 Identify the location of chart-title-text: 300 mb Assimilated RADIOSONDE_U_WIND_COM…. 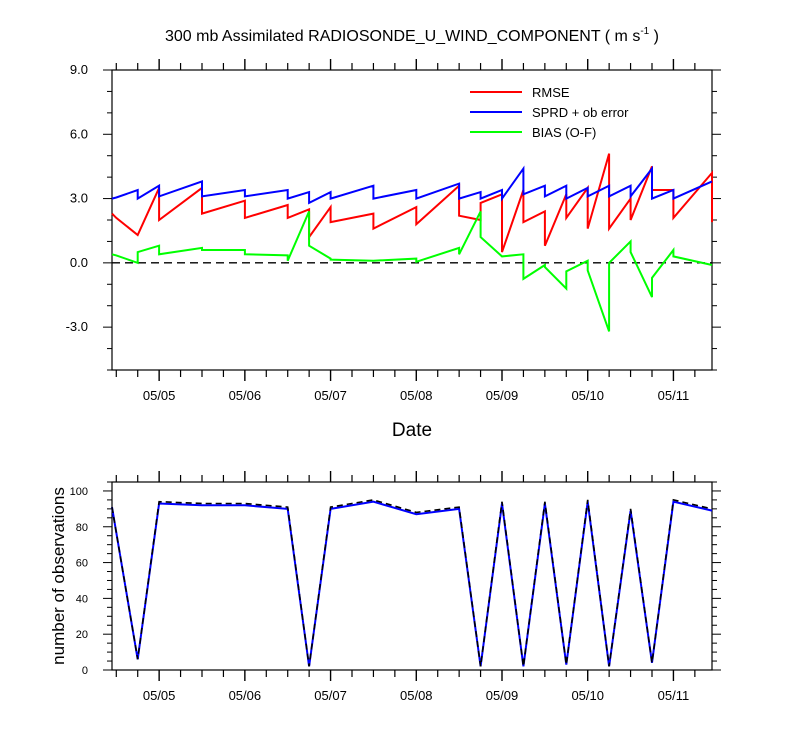
(402, 36).